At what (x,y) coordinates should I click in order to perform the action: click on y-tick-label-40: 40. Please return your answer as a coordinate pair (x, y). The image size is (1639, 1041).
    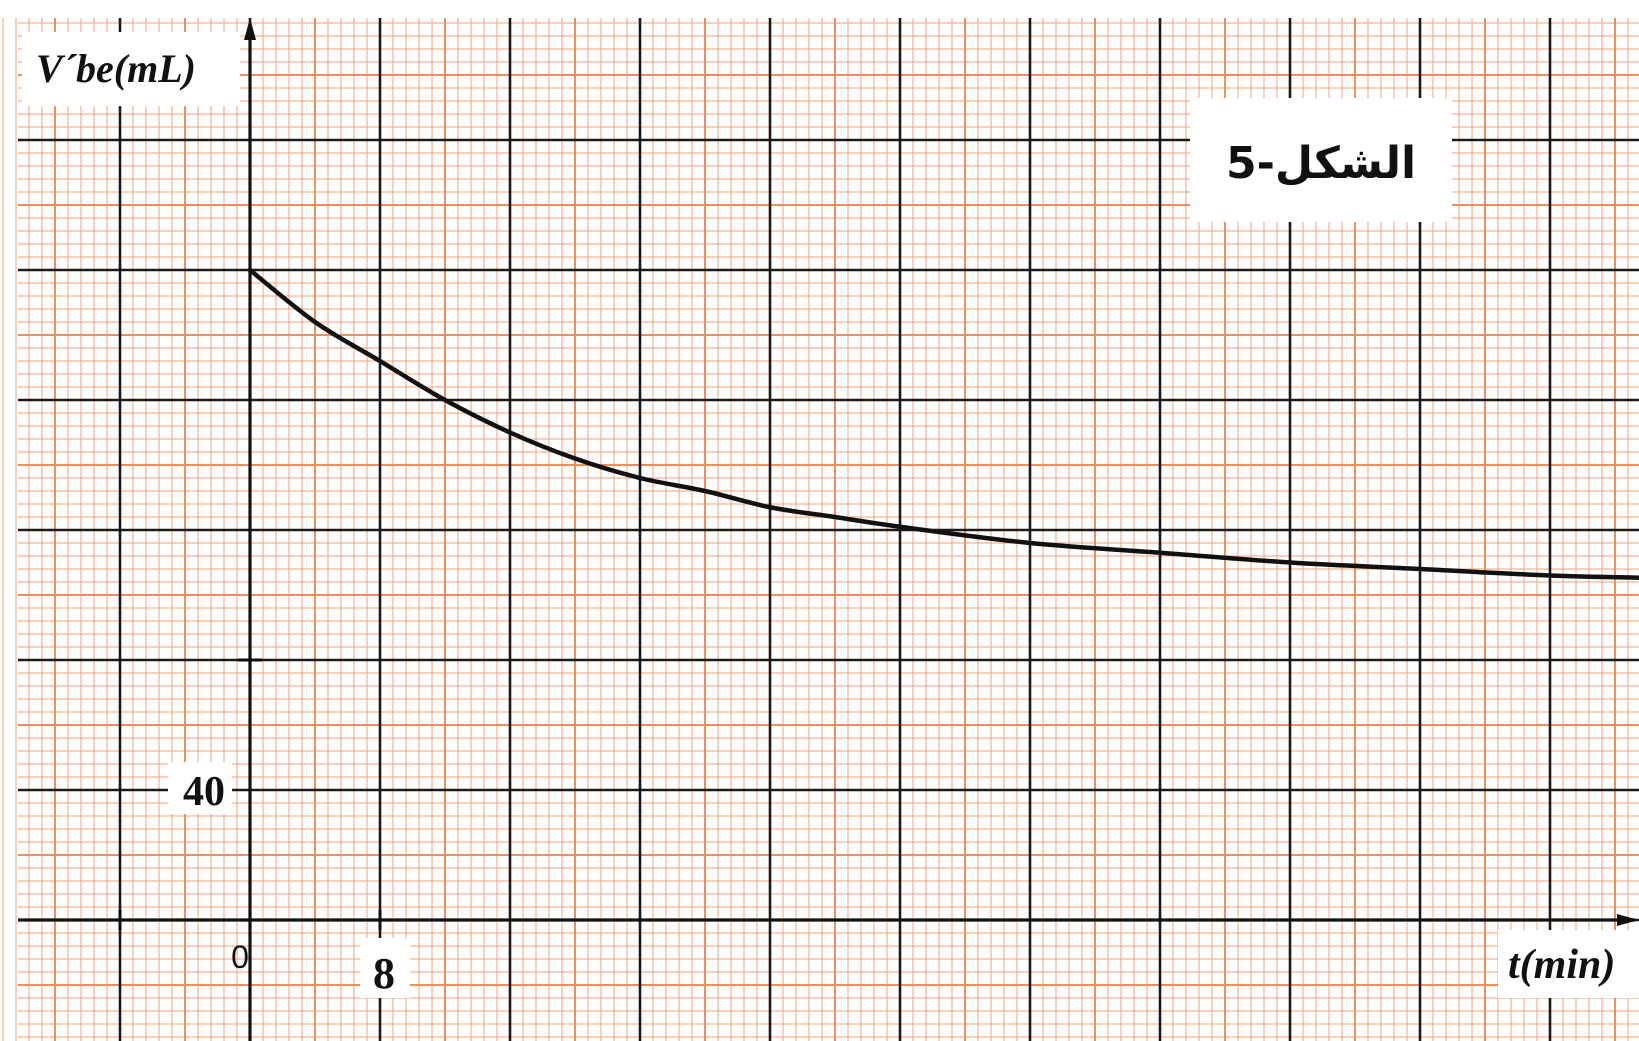
    Looking at the image, I should click on (204, 792).